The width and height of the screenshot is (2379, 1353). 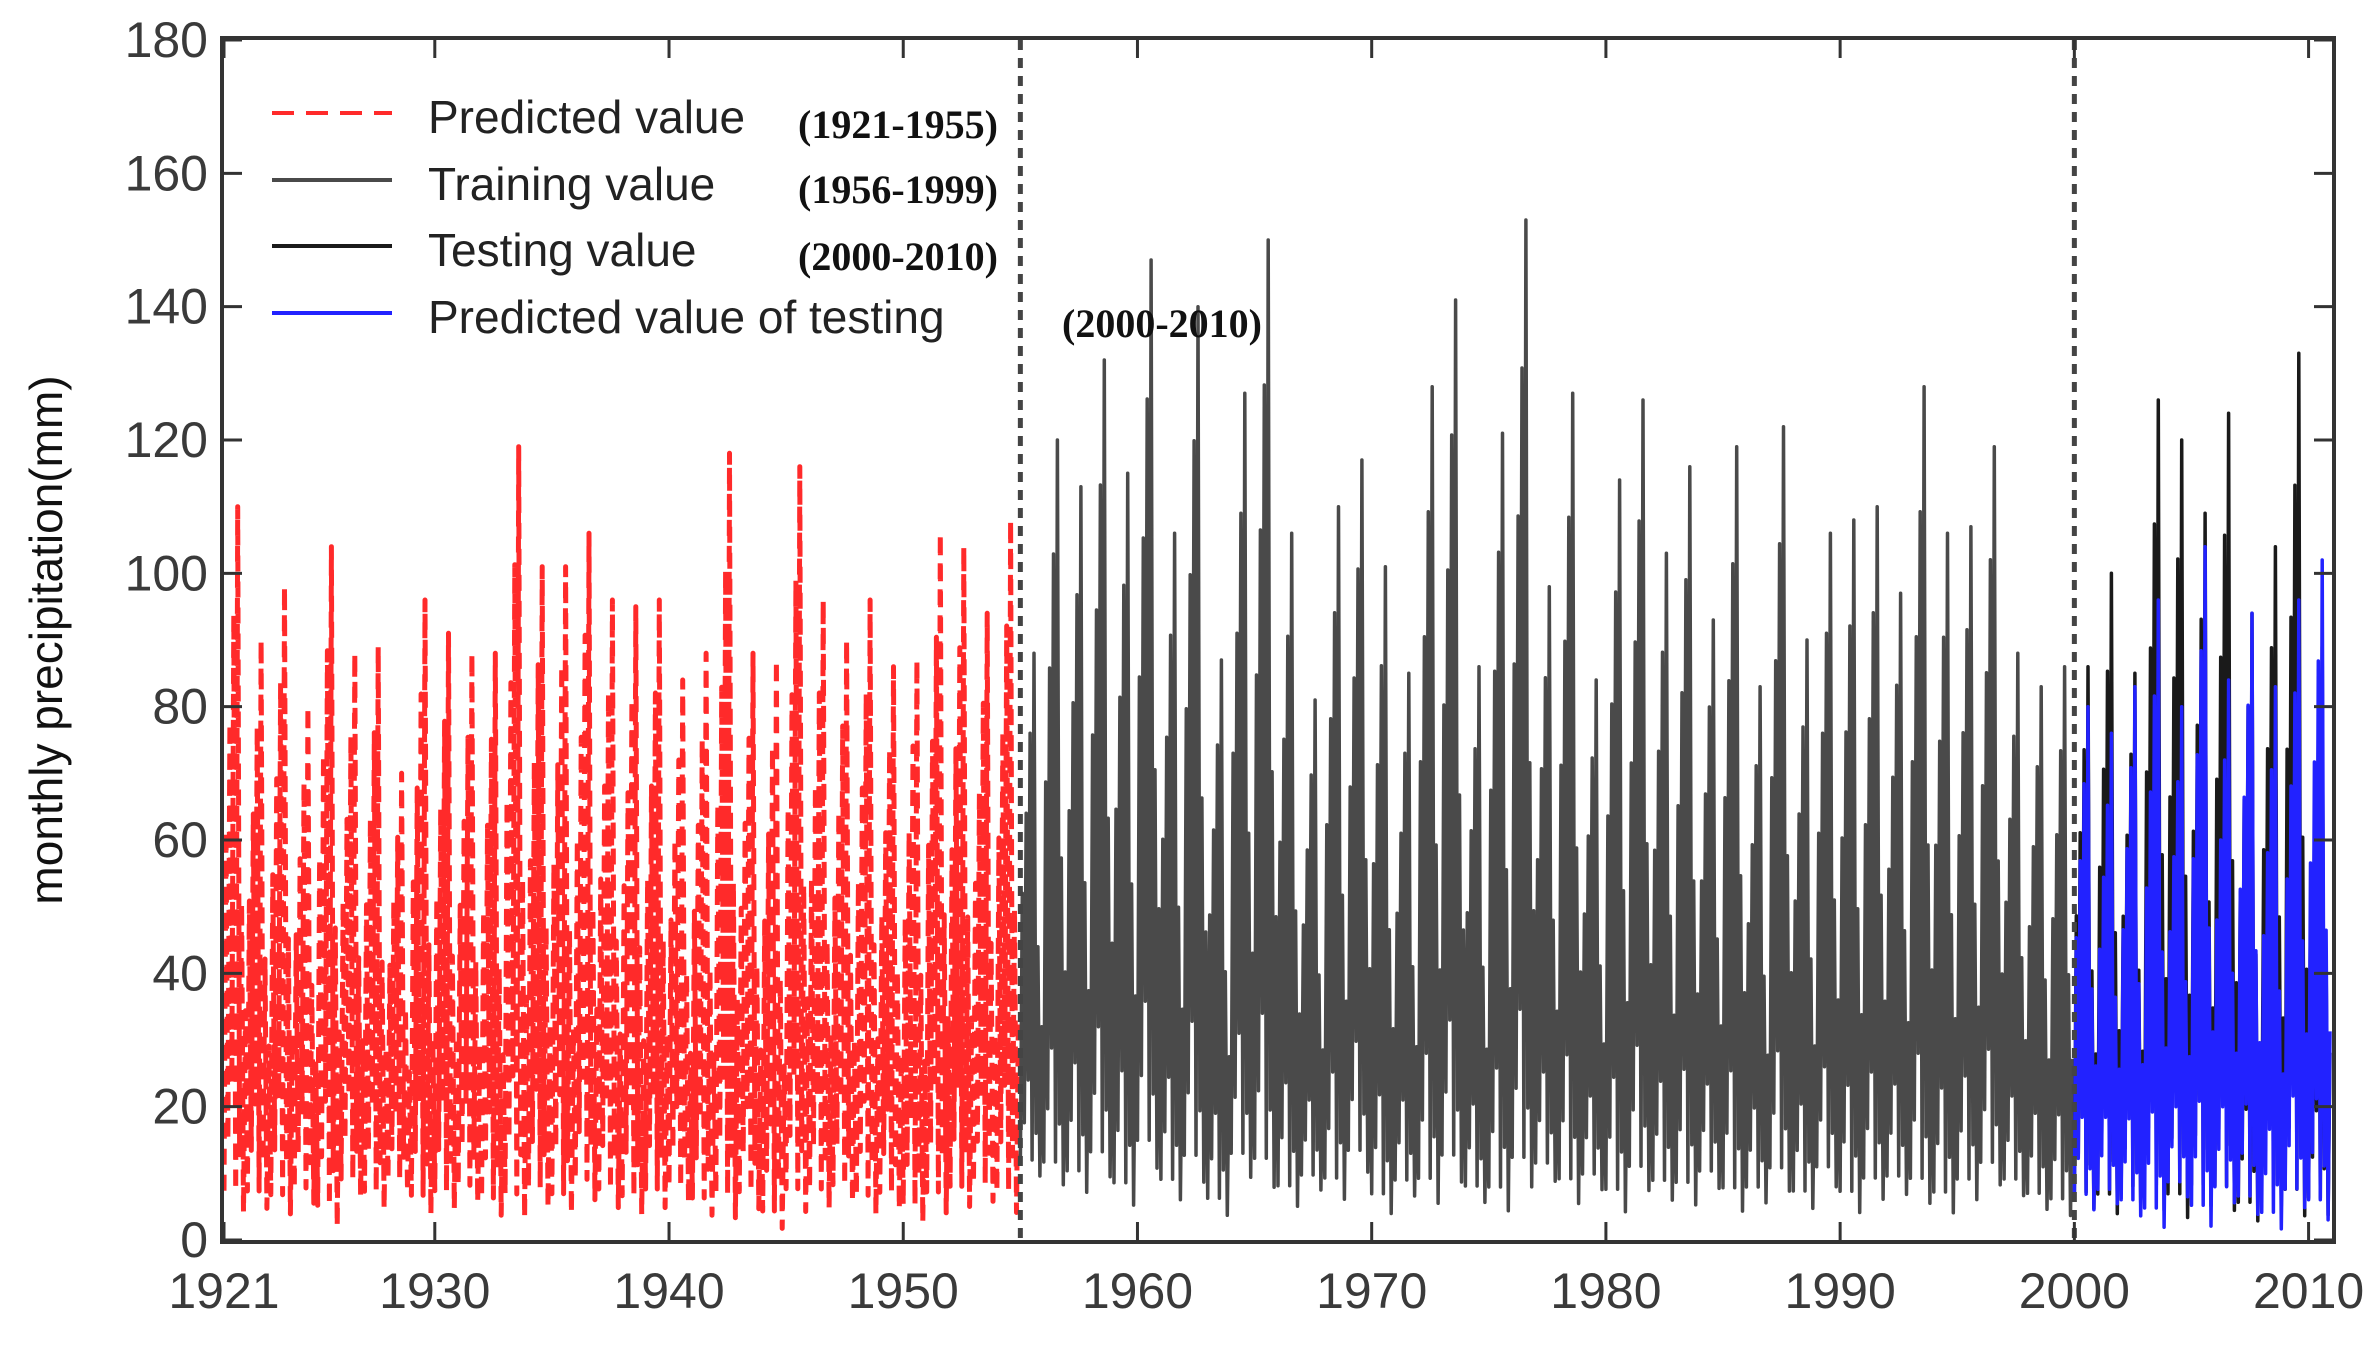 What do you see at coordinates (686, 317) in the screenshot?
I see `legend-label-predicted-testing: Predicted value of testing` at bounding box center [686, 317].